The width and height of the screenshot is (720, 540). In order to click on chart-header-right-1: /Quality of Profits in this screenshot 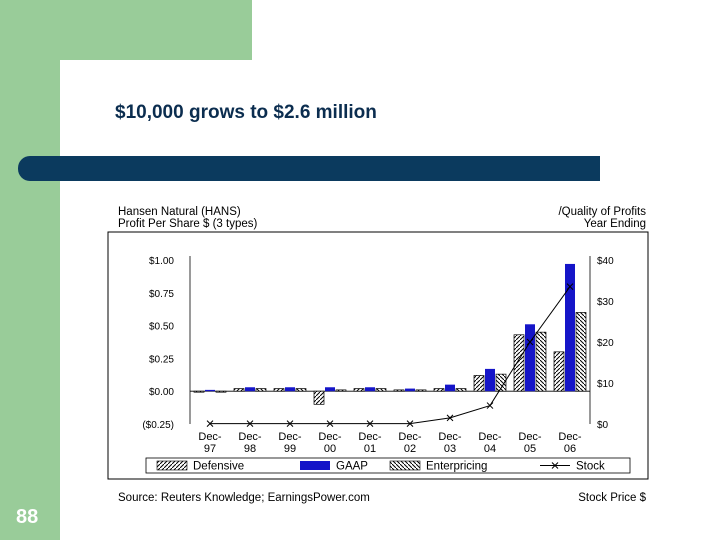, I will do `click(602, 212)`.